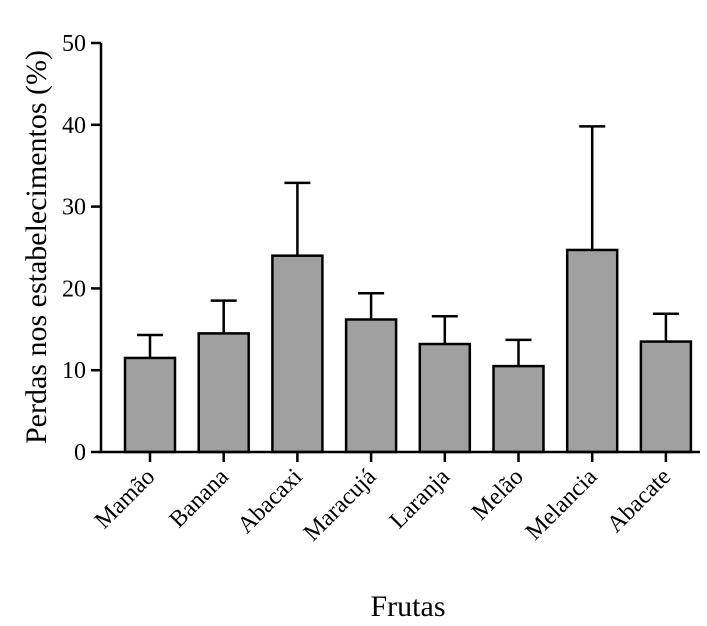 The height and width of the screenshot is (626, 707). I want to click on y-tick-label: 40, so click(74, 126).